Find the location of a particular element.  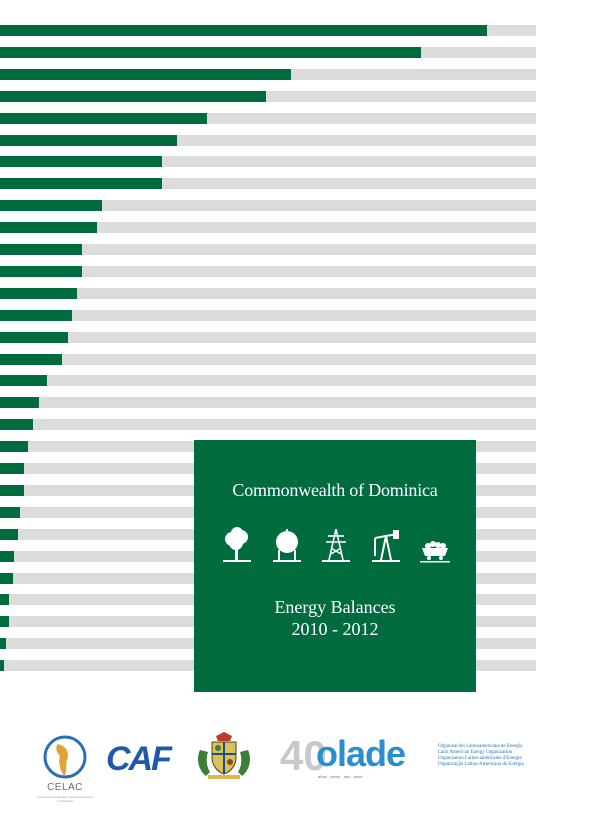

olade-name-es: Organización Latinoamericana de Energía is located at coordinates (480, 746).